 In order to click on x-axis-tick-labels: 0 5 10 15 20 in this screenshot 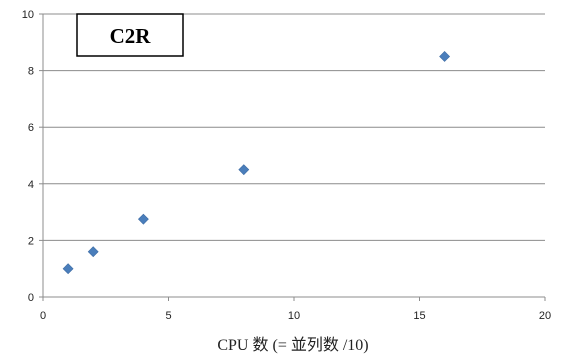, I will do `click(295, 316)`.